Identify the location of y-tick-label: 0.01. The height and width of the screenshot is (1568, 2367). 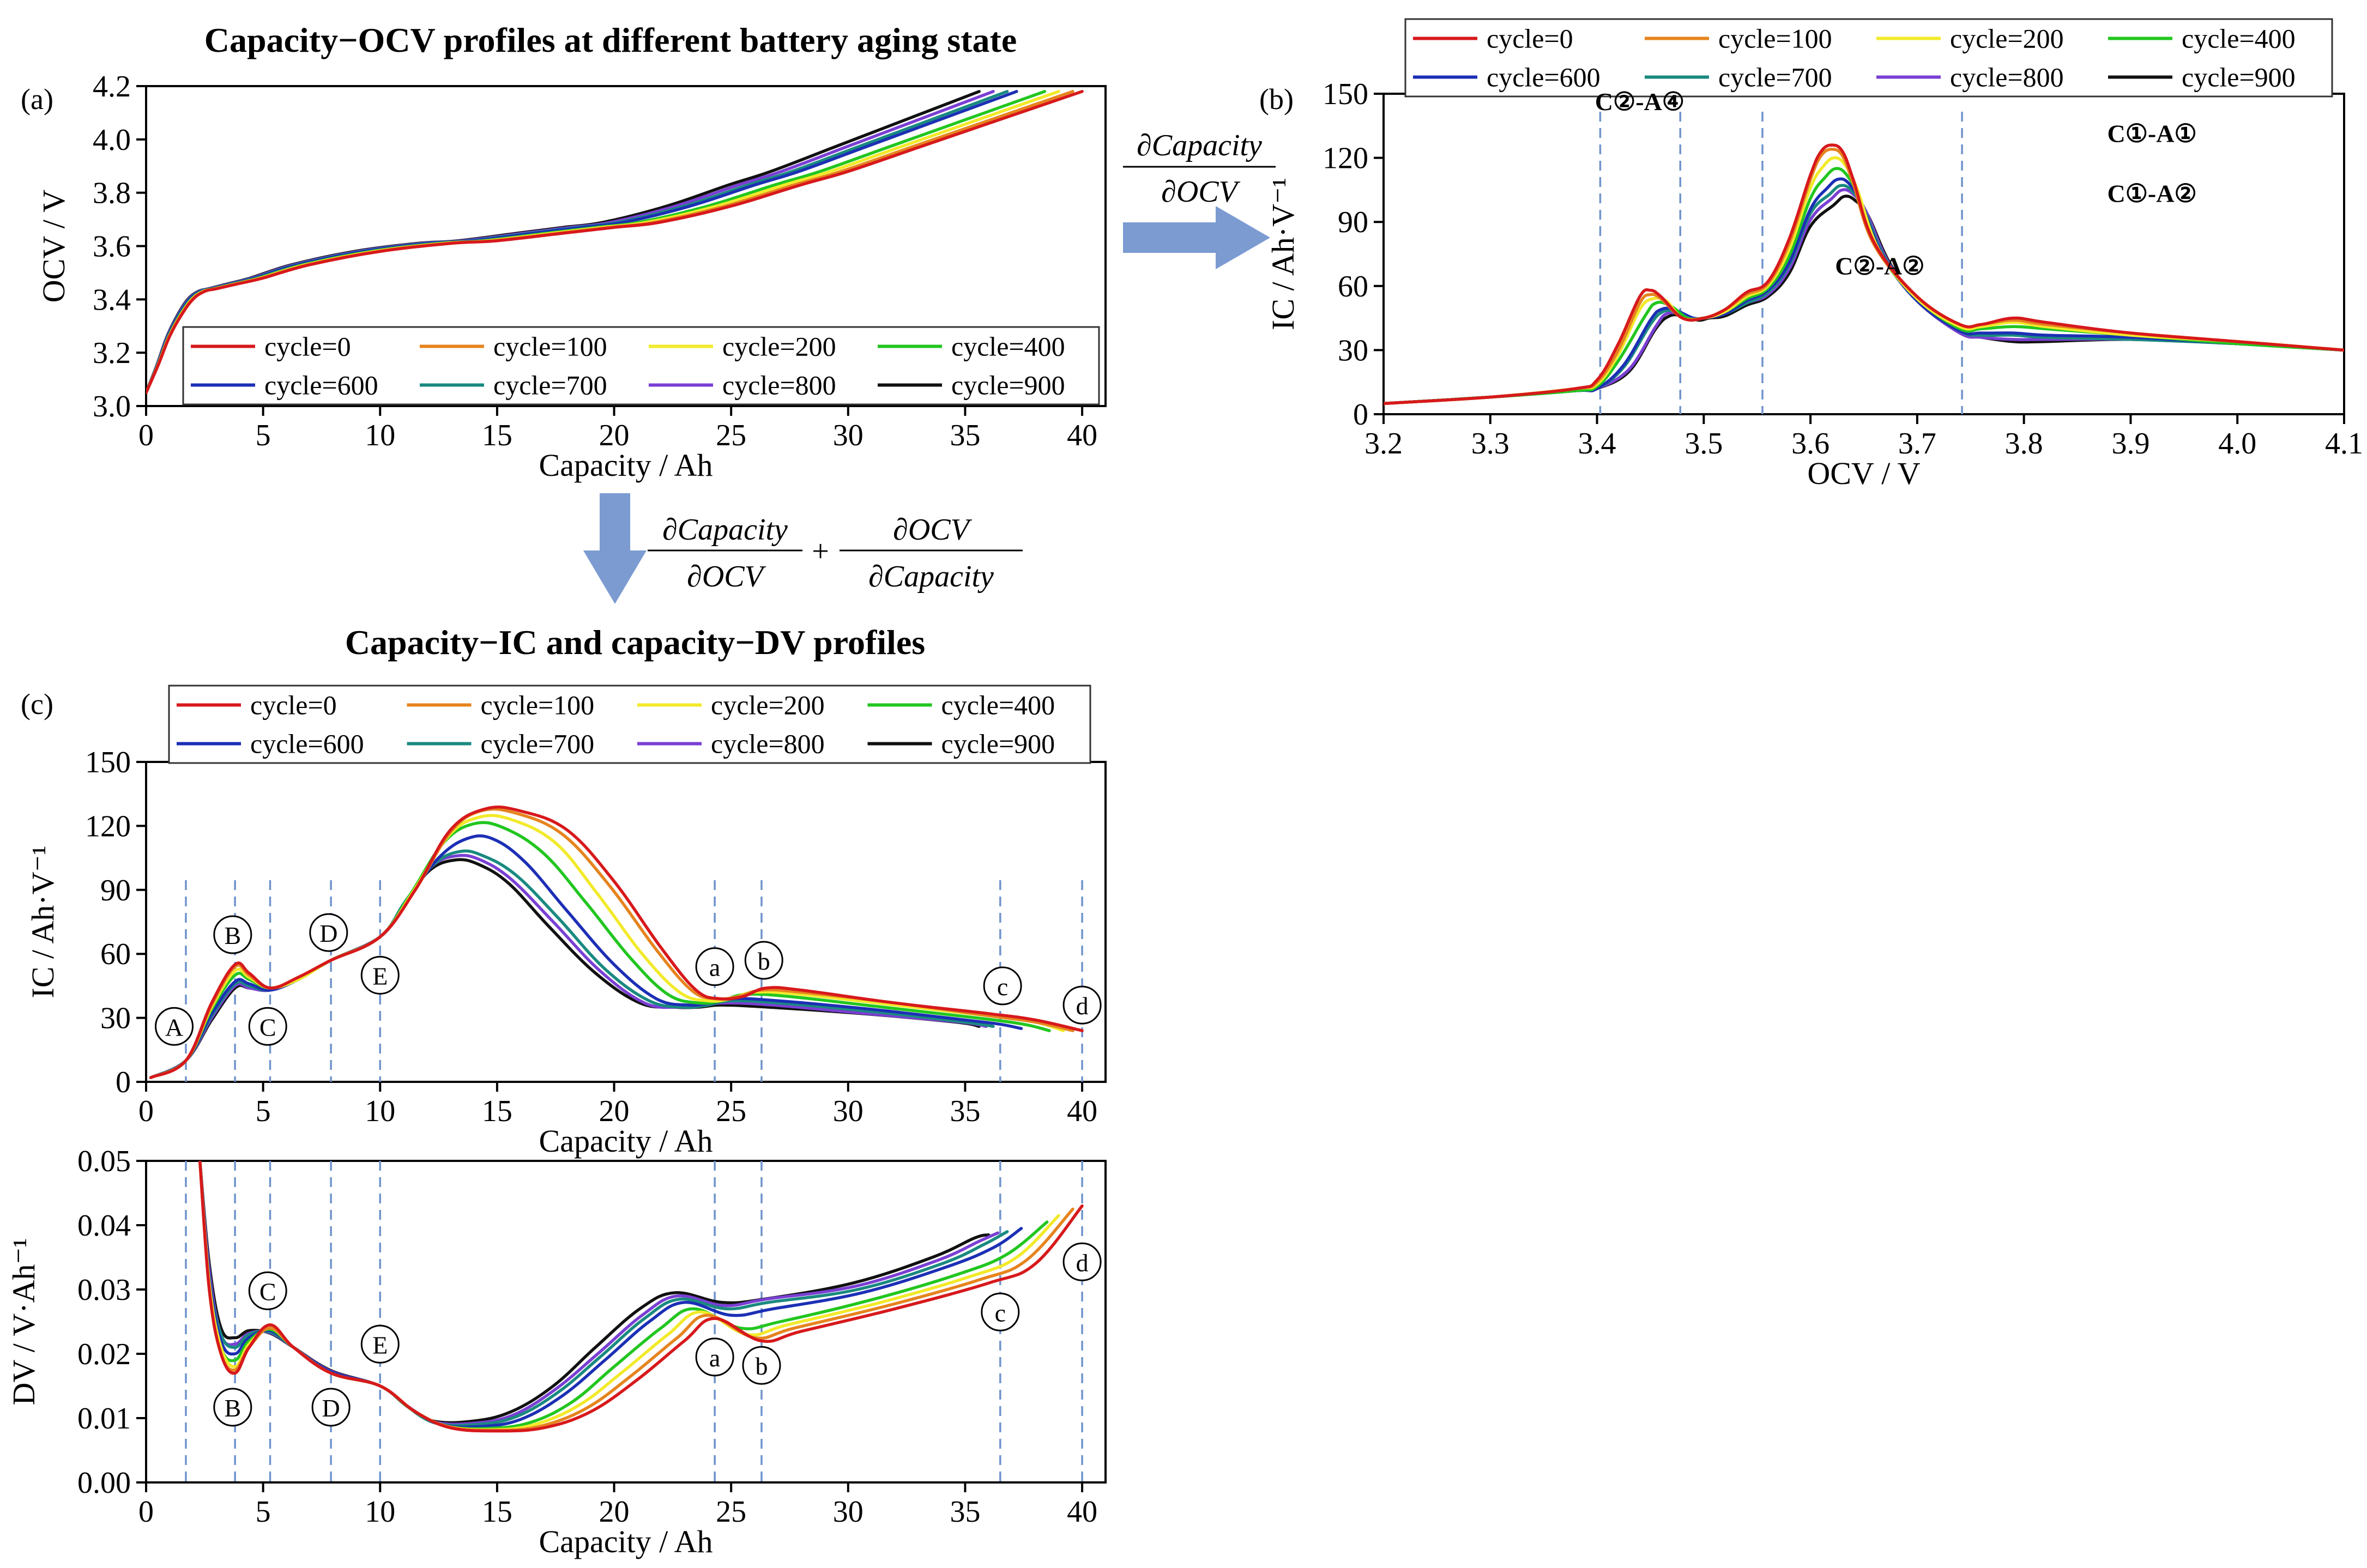
(104, 1419).